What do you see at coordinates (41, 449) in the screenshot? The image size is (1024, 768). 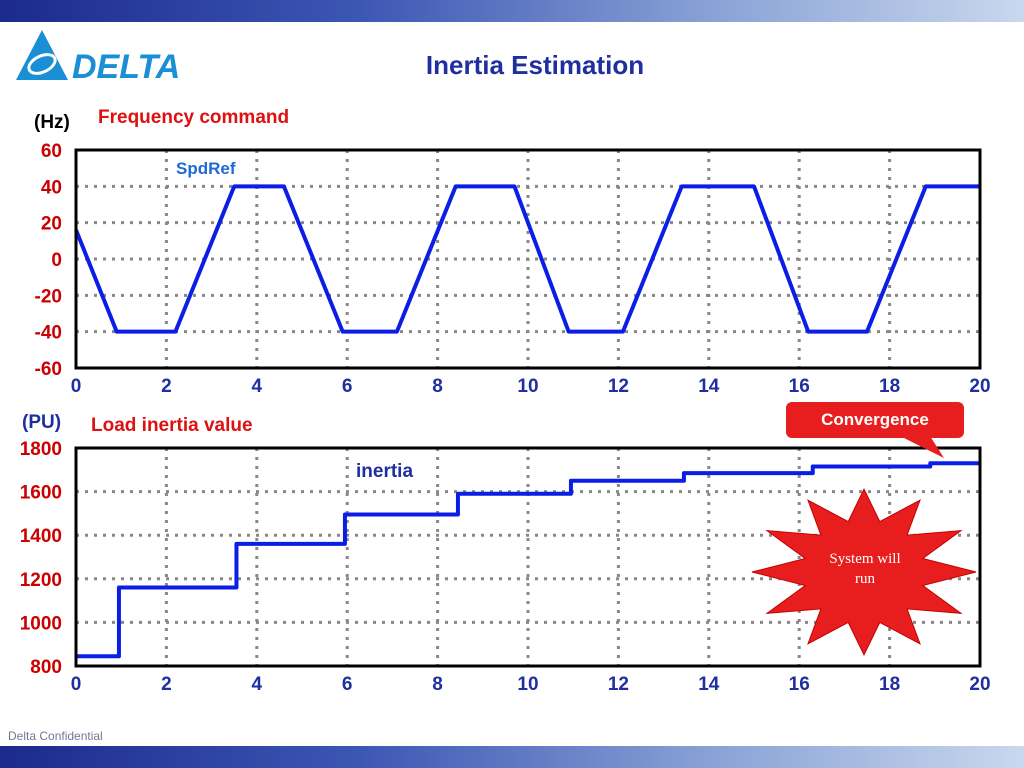 I see `inertia-y-tick-label: 1800` at bounding box center [41, 449].